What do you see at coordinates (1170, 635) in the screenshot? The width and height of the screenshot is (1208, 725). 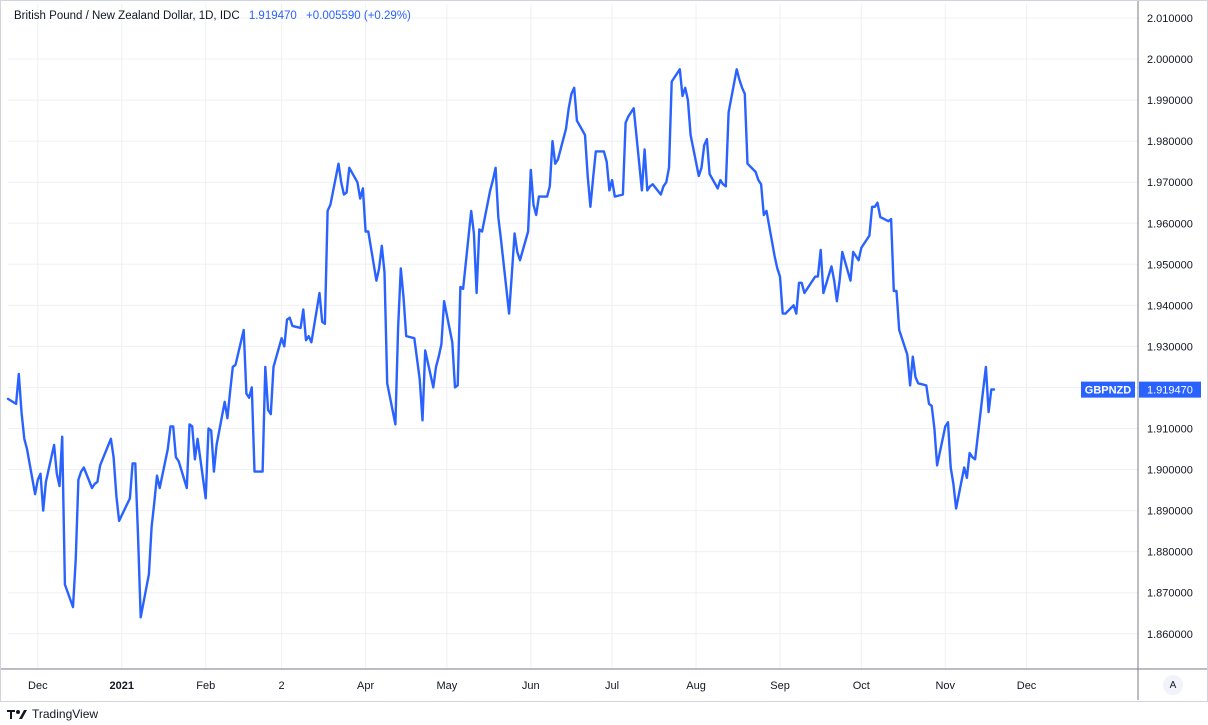 I see `y-tick-label: 1.860000` at bounding box center [1170, 635].